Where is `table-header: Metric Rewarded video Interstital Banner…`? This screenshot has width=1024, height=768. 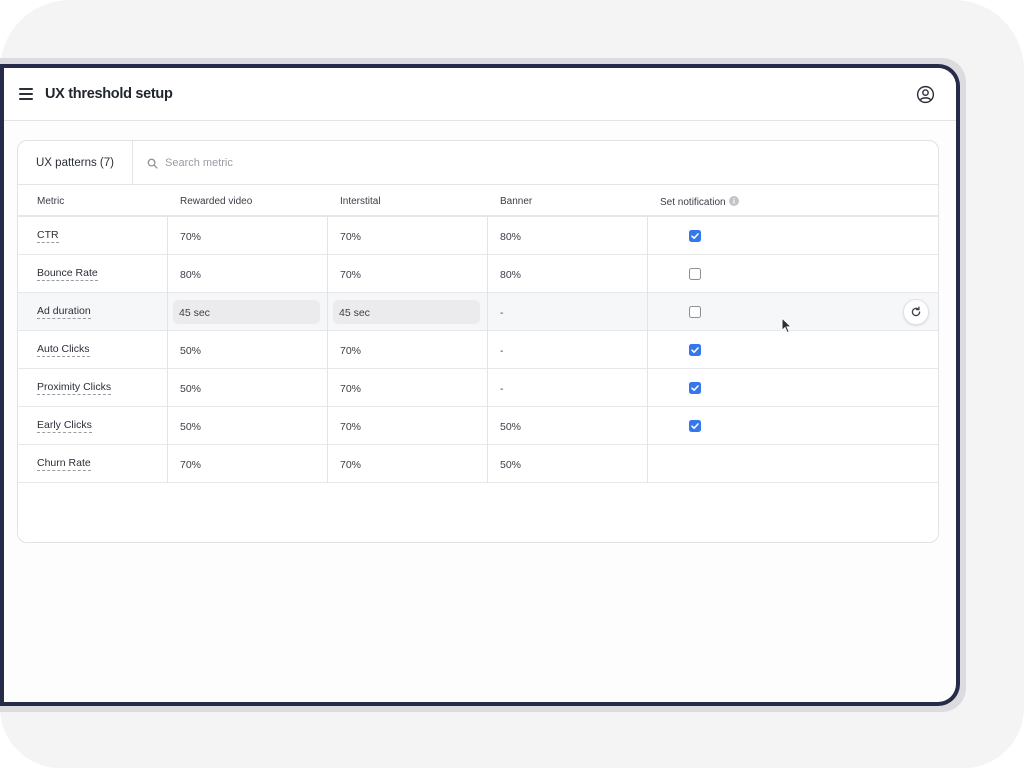 table-header: Metric Rewarded video Interstital Banner… is located at coordinates (478, 201).